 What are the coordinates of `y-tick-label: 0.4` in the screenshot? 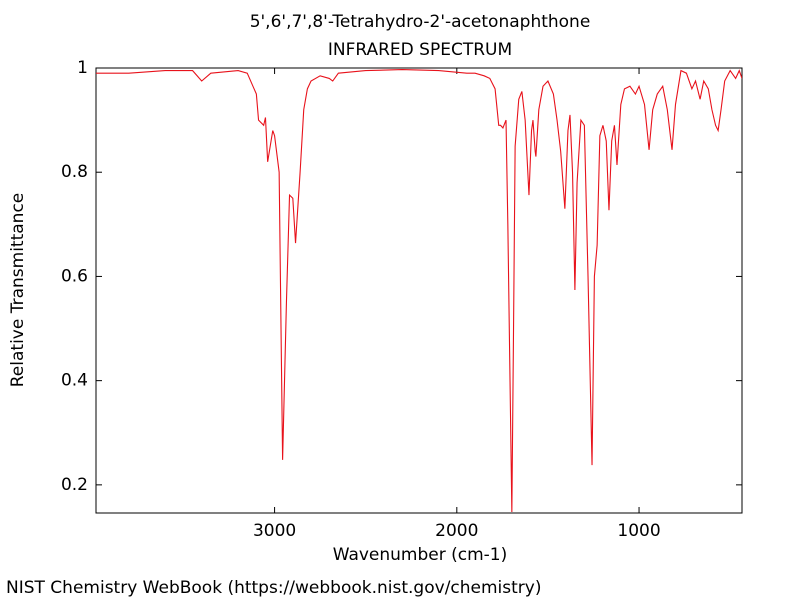 It's located at (74, 381).